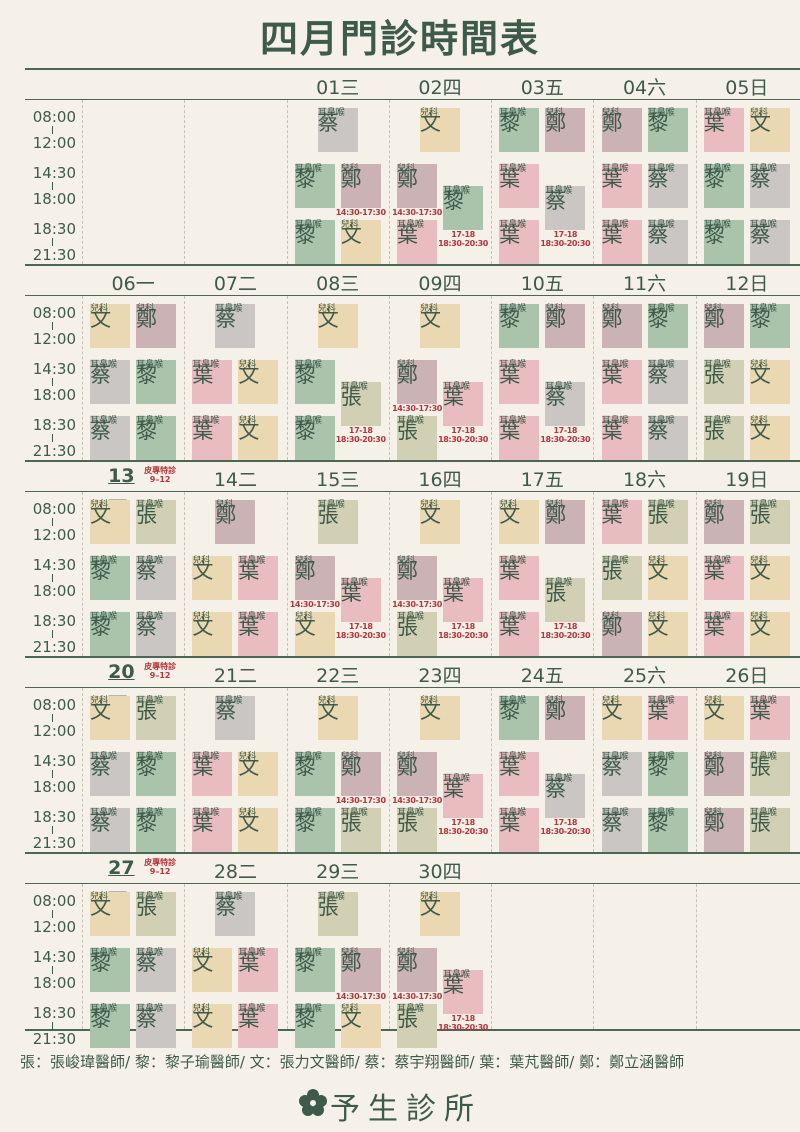 This screenshot has width=800, height=1132. What do you see at coordinates (54, 927) in the screenshot?
I see `time-end: 12:00` at bounding box center [54, 927].